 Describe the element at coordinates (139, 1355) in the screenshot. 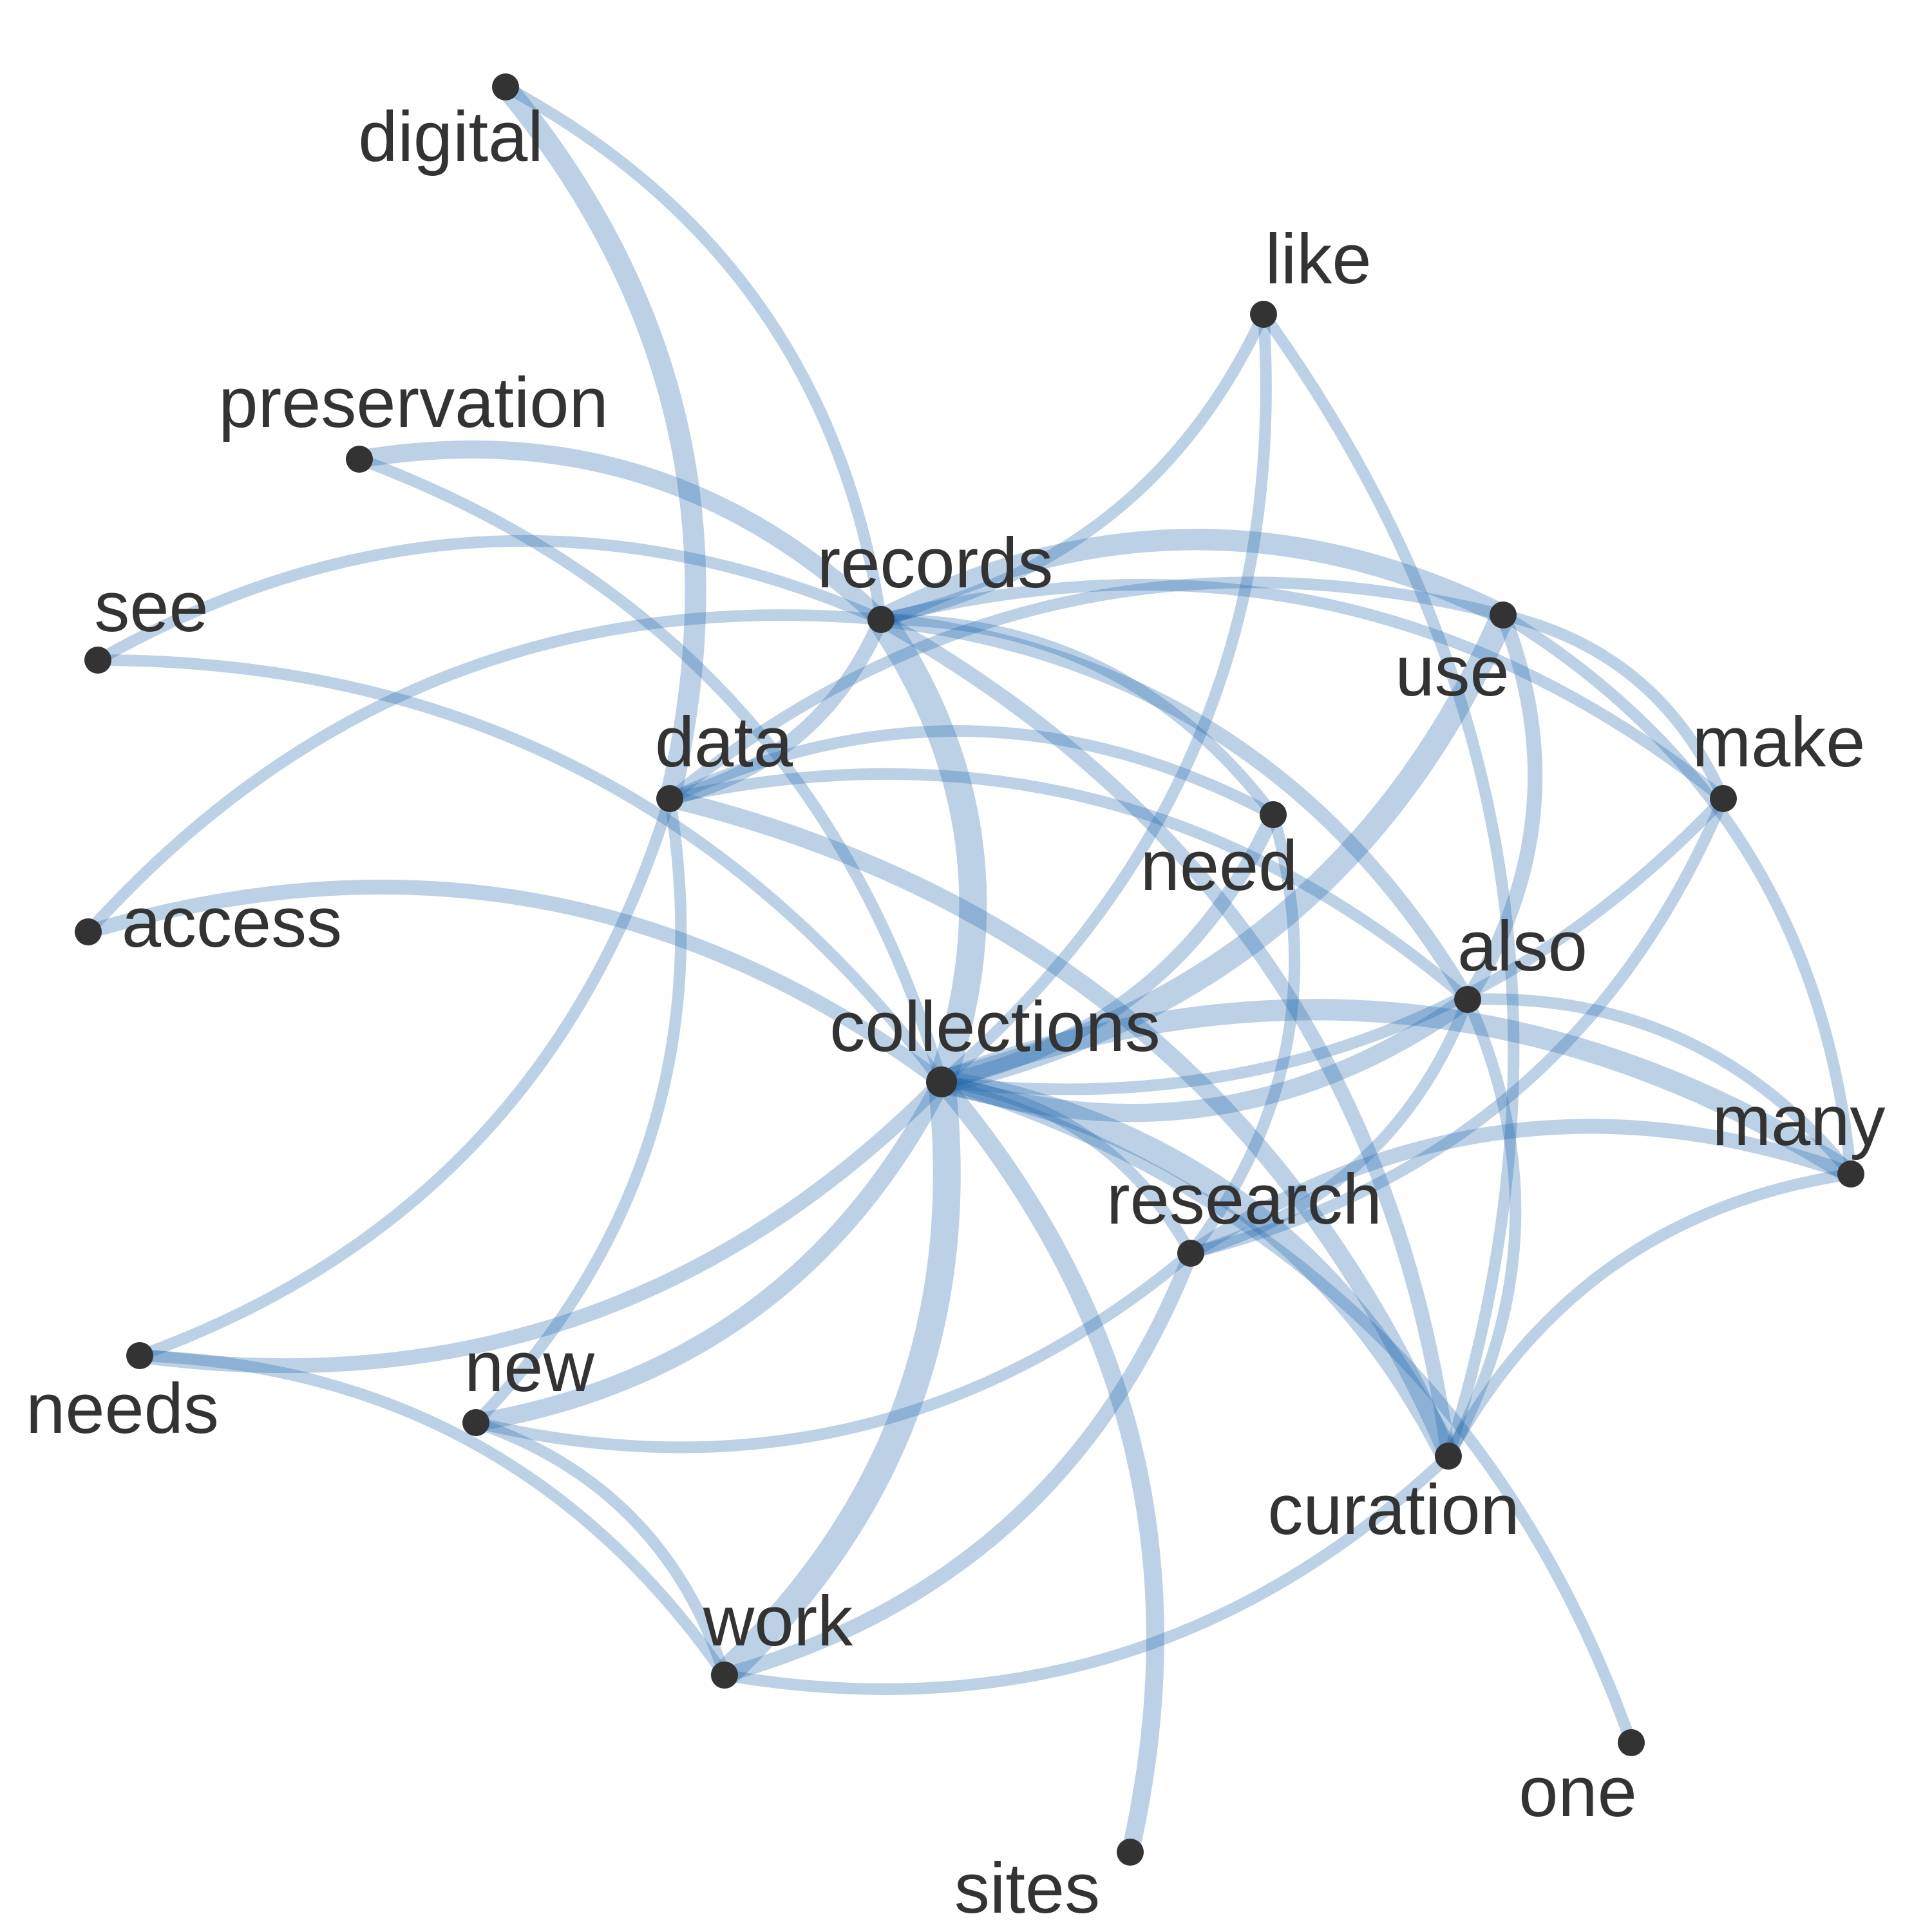

I see `node-needs` at that location.